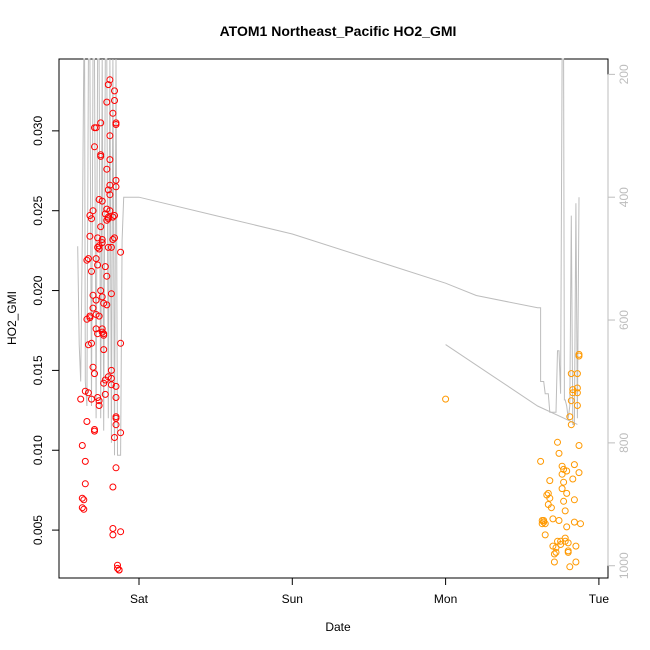 The image size is (650, 650). Describe the element at coordinates (445, 599) in the screenshot. I see `x-tick-label: Mon` at that location.